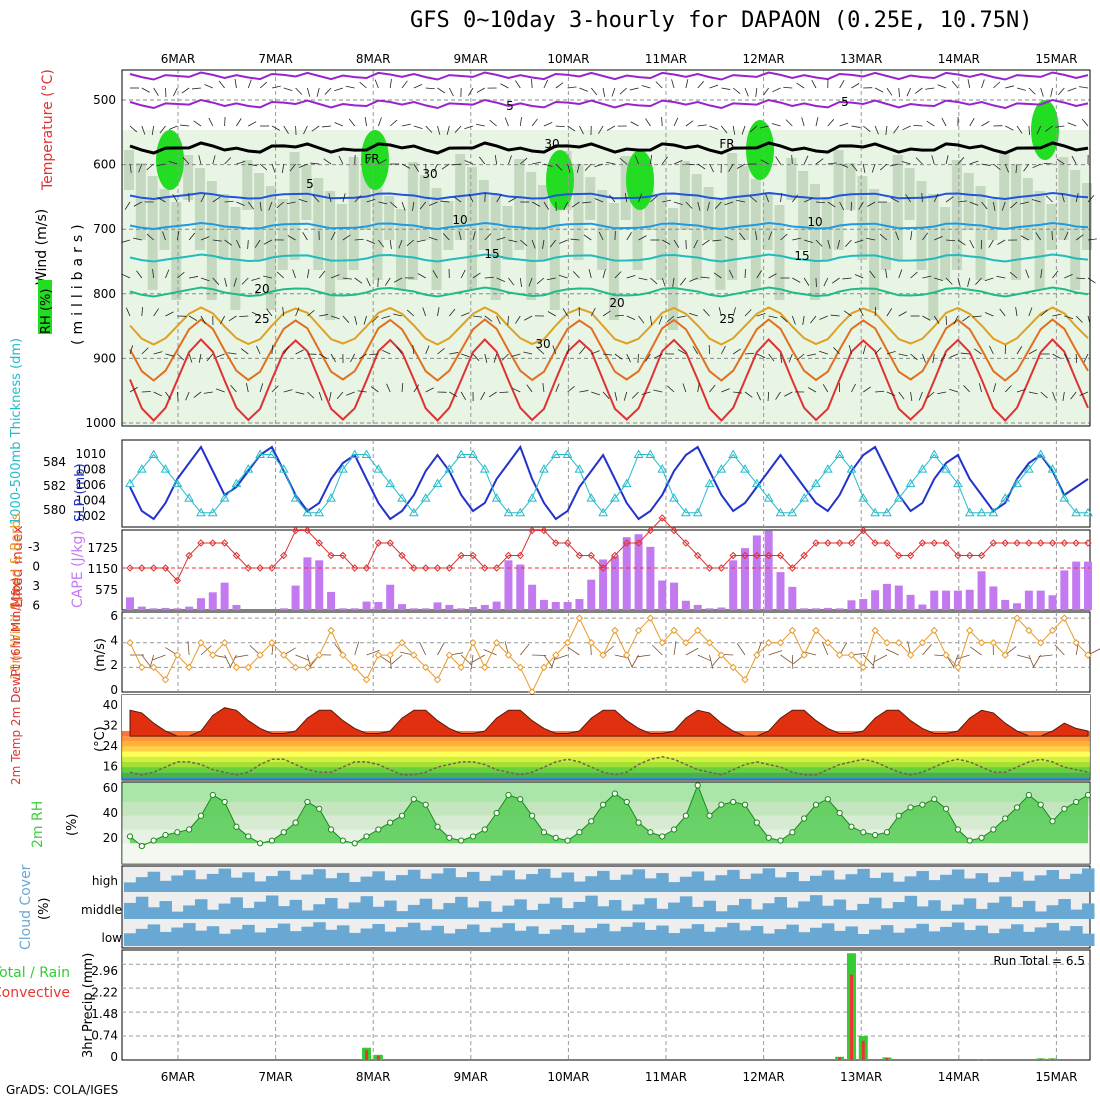  I want to click on slp-tick: 1010, so click(90, 454).